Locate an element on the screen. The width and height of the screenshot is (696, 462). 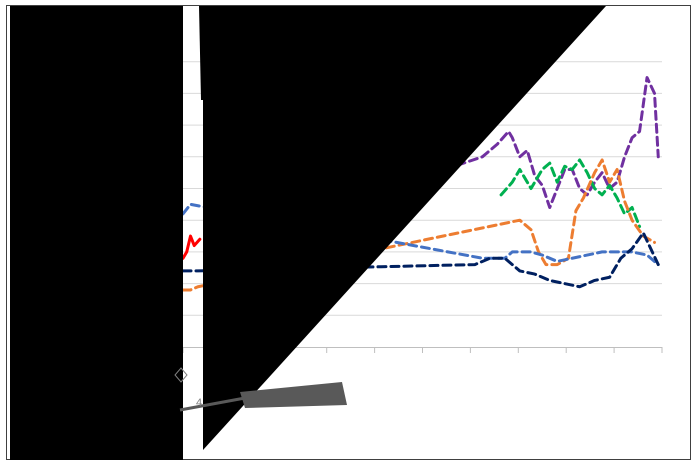
faint-glyph: 4 is located at coordinates (199, 403).